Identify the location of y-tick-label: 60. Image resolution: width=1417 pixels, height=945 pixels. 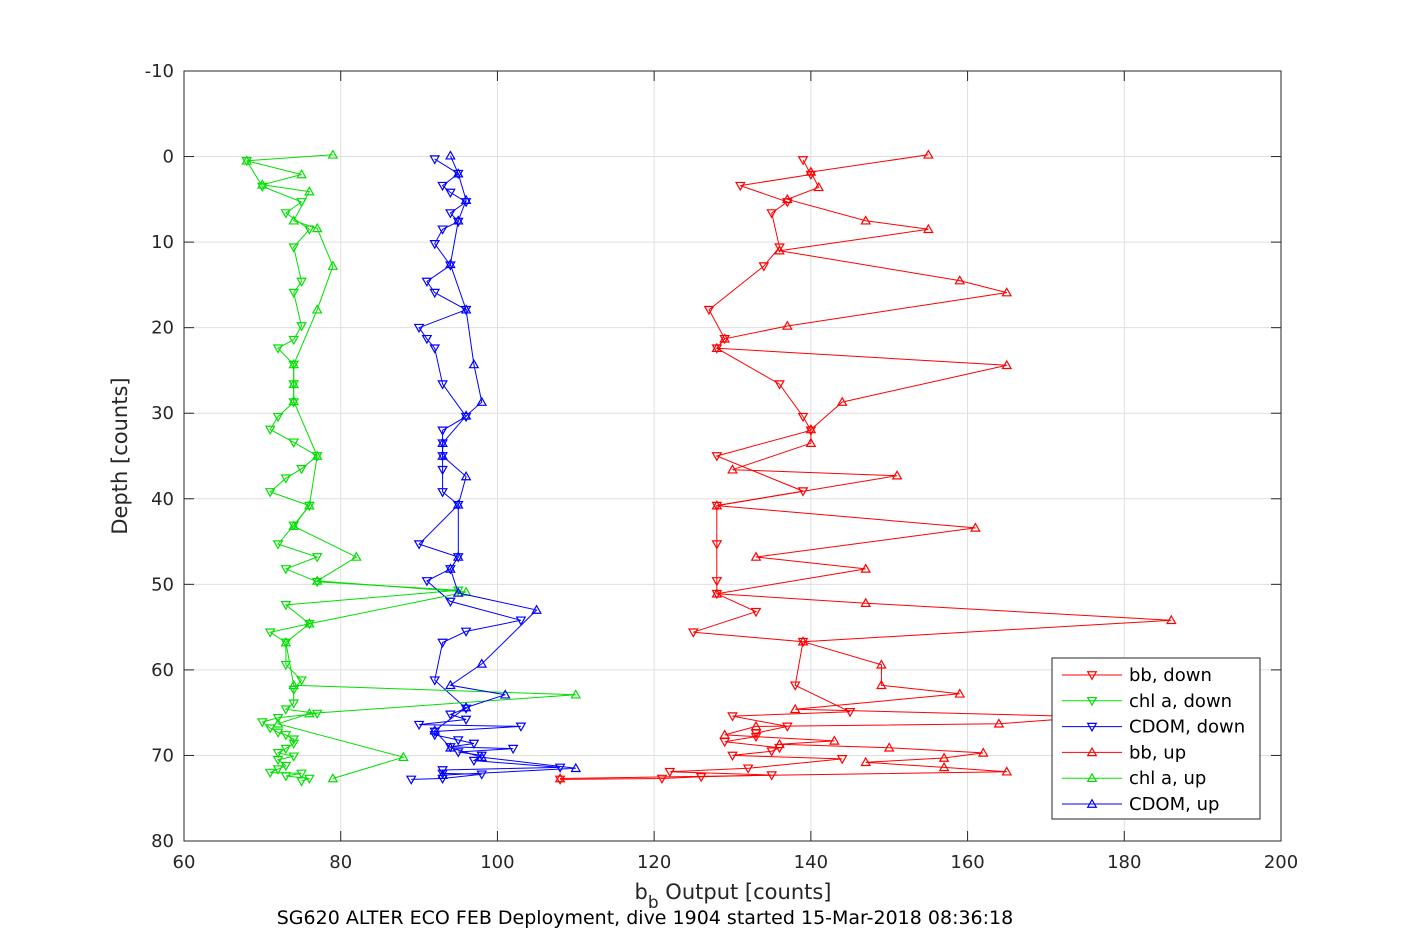
(162, 670).